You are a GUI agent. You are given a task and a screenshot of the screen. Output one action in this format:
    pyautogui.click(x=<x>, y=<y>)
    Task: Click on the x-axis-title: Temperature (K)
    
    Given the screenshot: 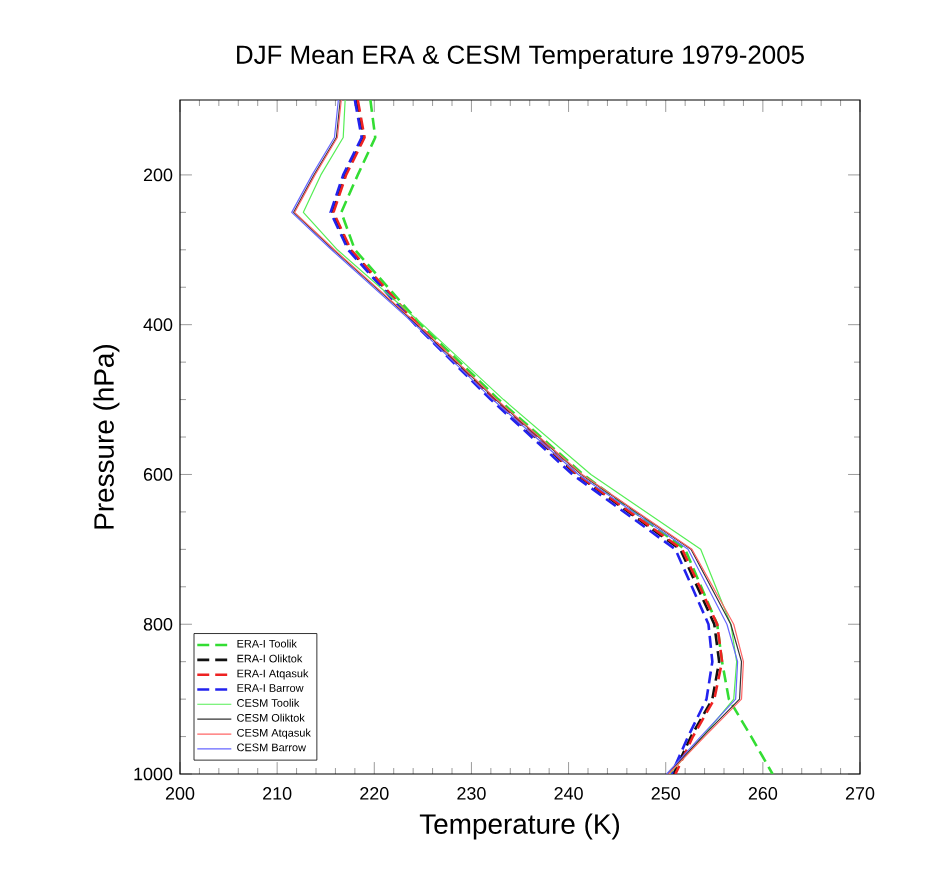 What is the action you would take?
    pyautogui.click(x=519, y=826)
    